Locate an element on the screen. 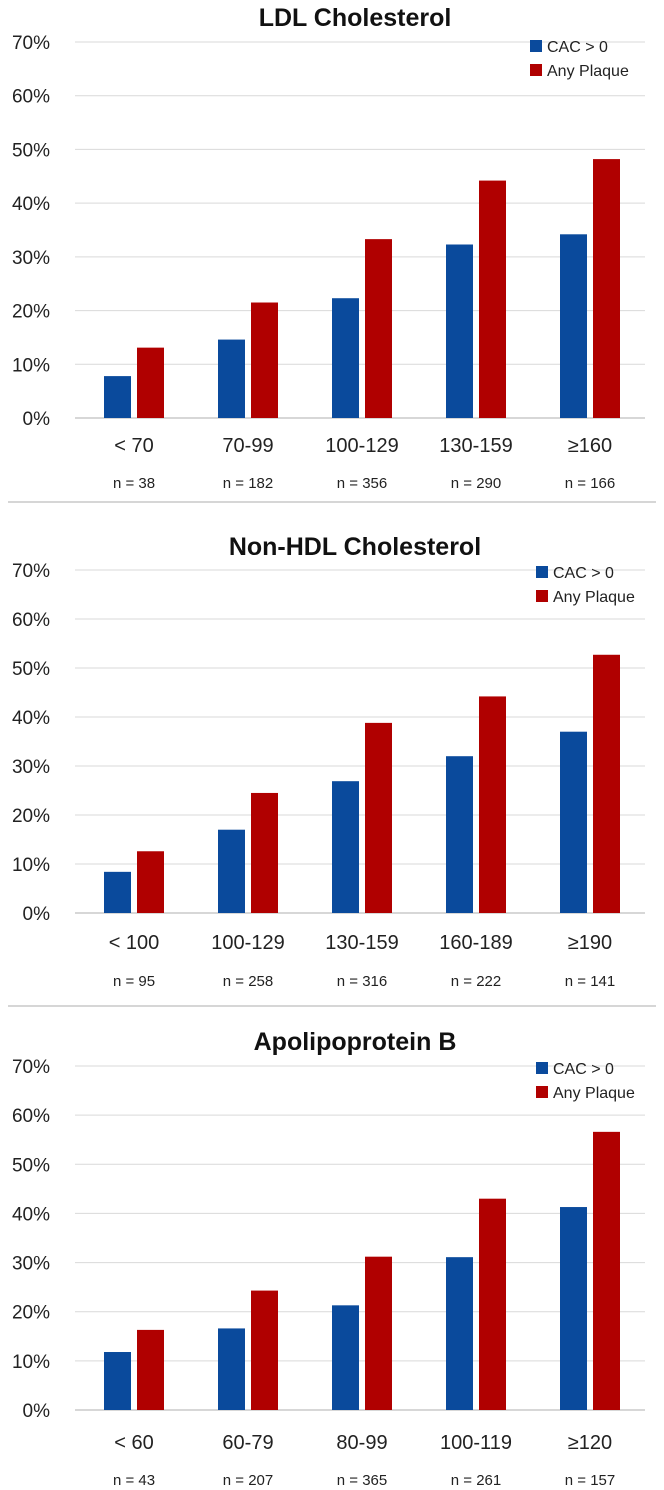 The height and width of the screenshot is (1490, 664). n-count-label: n = 166 is located at coordinates (590, 483).